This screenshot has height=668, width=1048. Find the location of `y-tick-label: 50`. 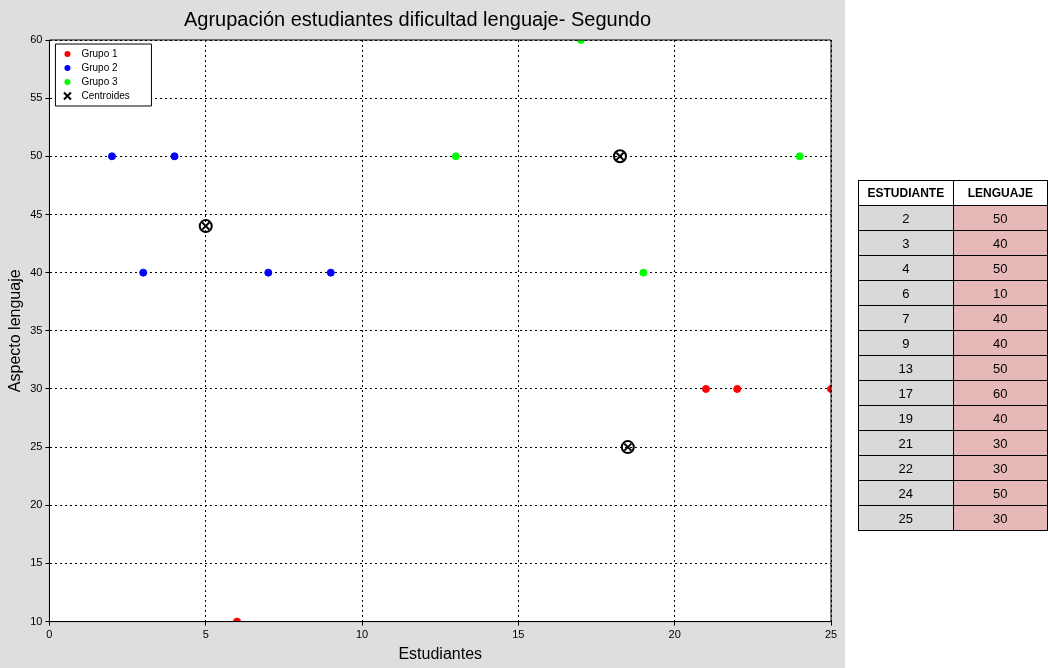

y-tick-label: 50 is located at coordinates (36, 155).